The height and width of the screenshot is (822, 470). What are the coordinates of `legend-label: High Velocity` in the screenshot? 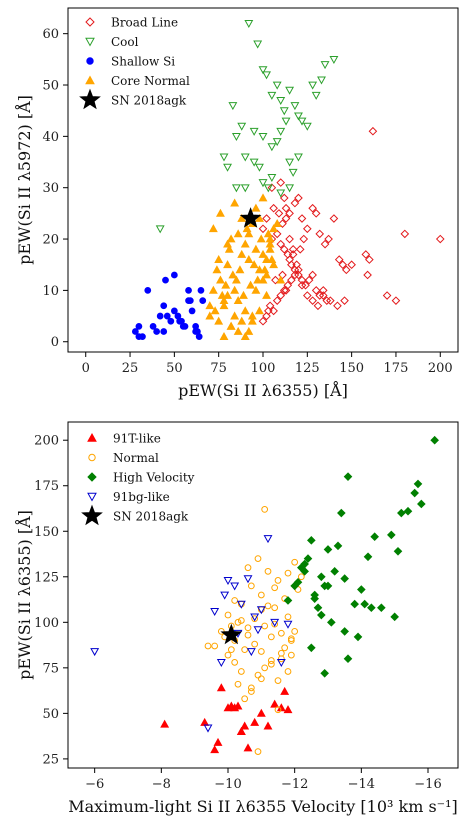 It's located at (154, 478).